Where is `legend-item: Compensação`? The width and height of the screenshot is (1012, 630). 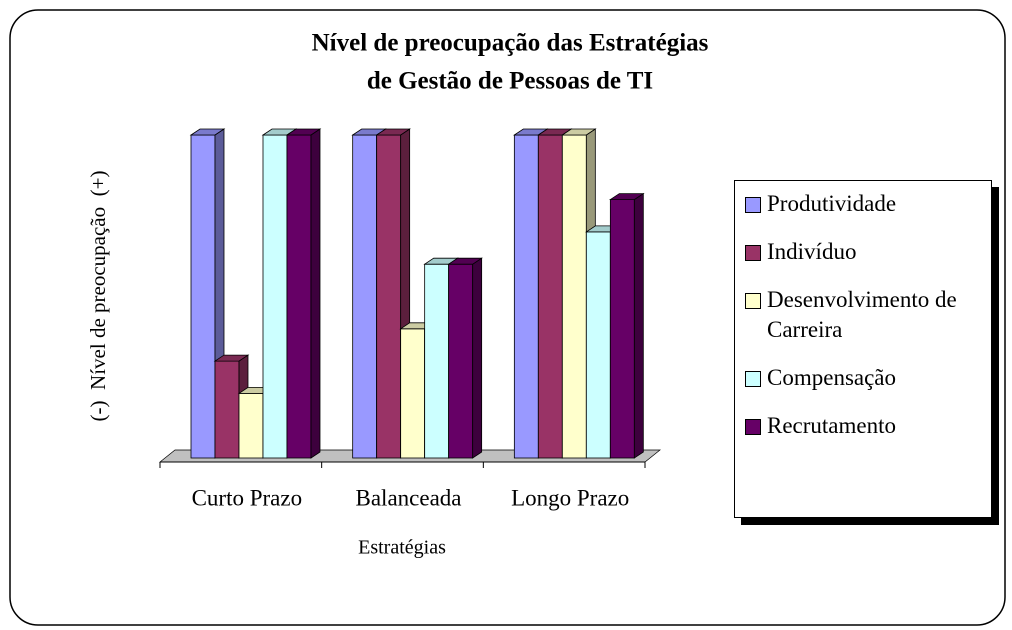
legend-item: Compensação is located at coordinates (863, 378).